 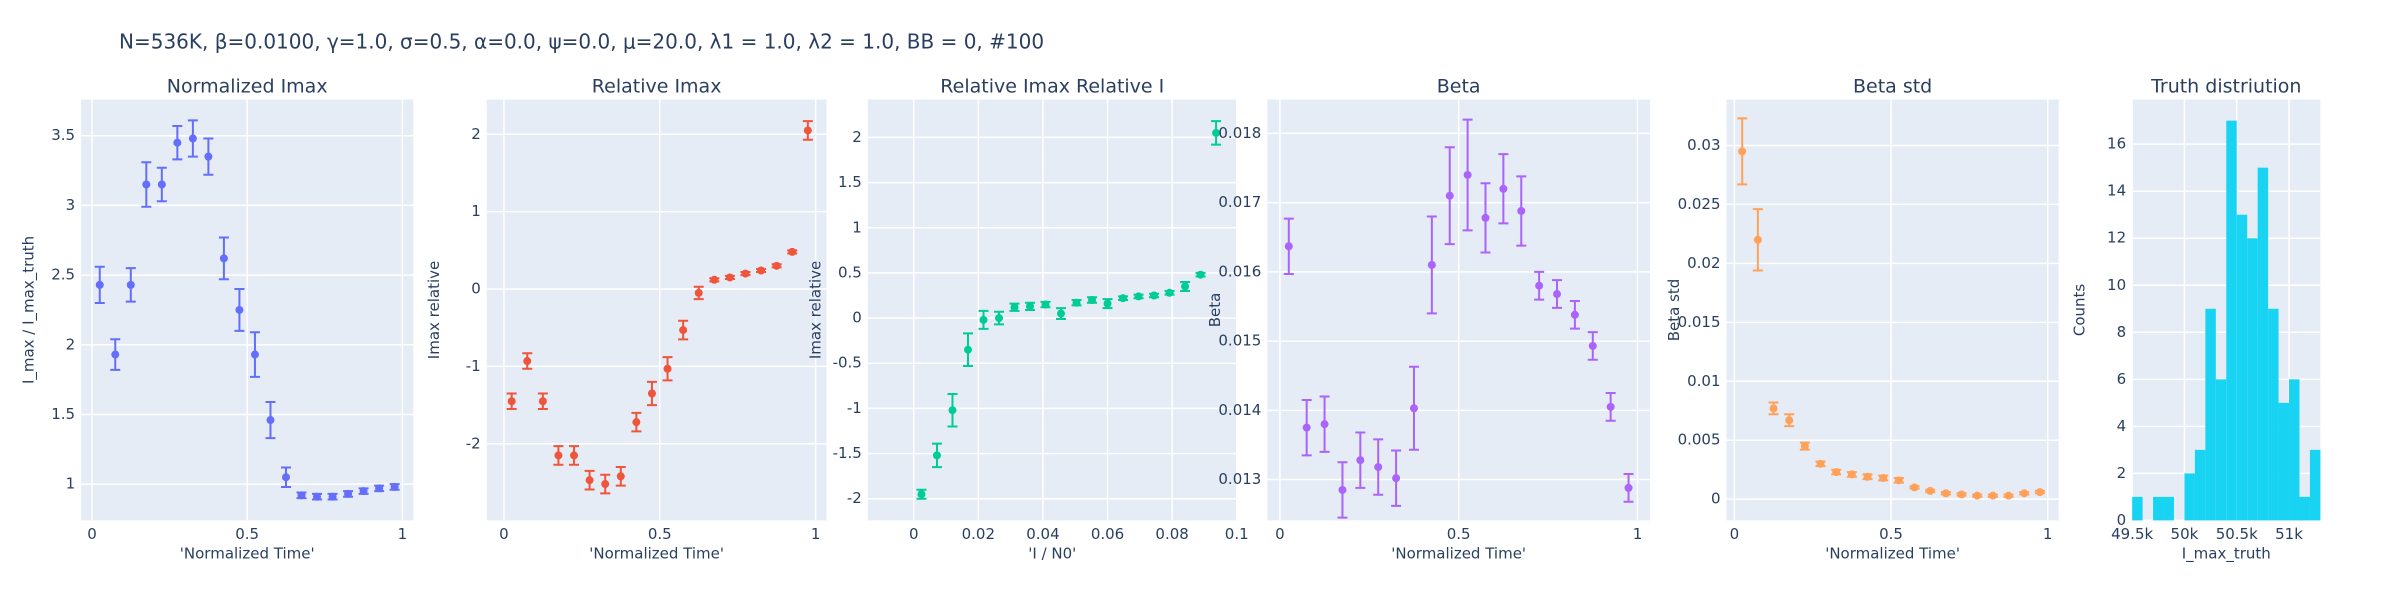 What do you see at coordinates (1892, 87) in the screenshot?
I see `subplot-title: Beta std` at bounding box center [1892, 87].